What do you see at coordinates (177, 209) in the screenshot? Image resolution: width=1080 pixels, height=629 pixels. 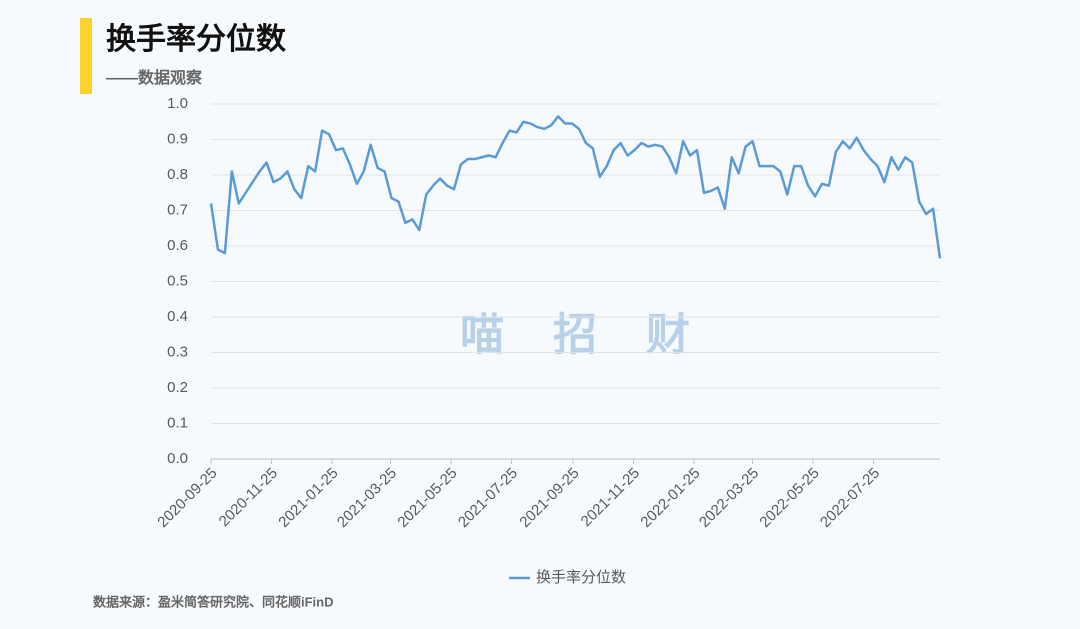 I see `y-tick-label: 0.7` at bounding box center [177, 209].